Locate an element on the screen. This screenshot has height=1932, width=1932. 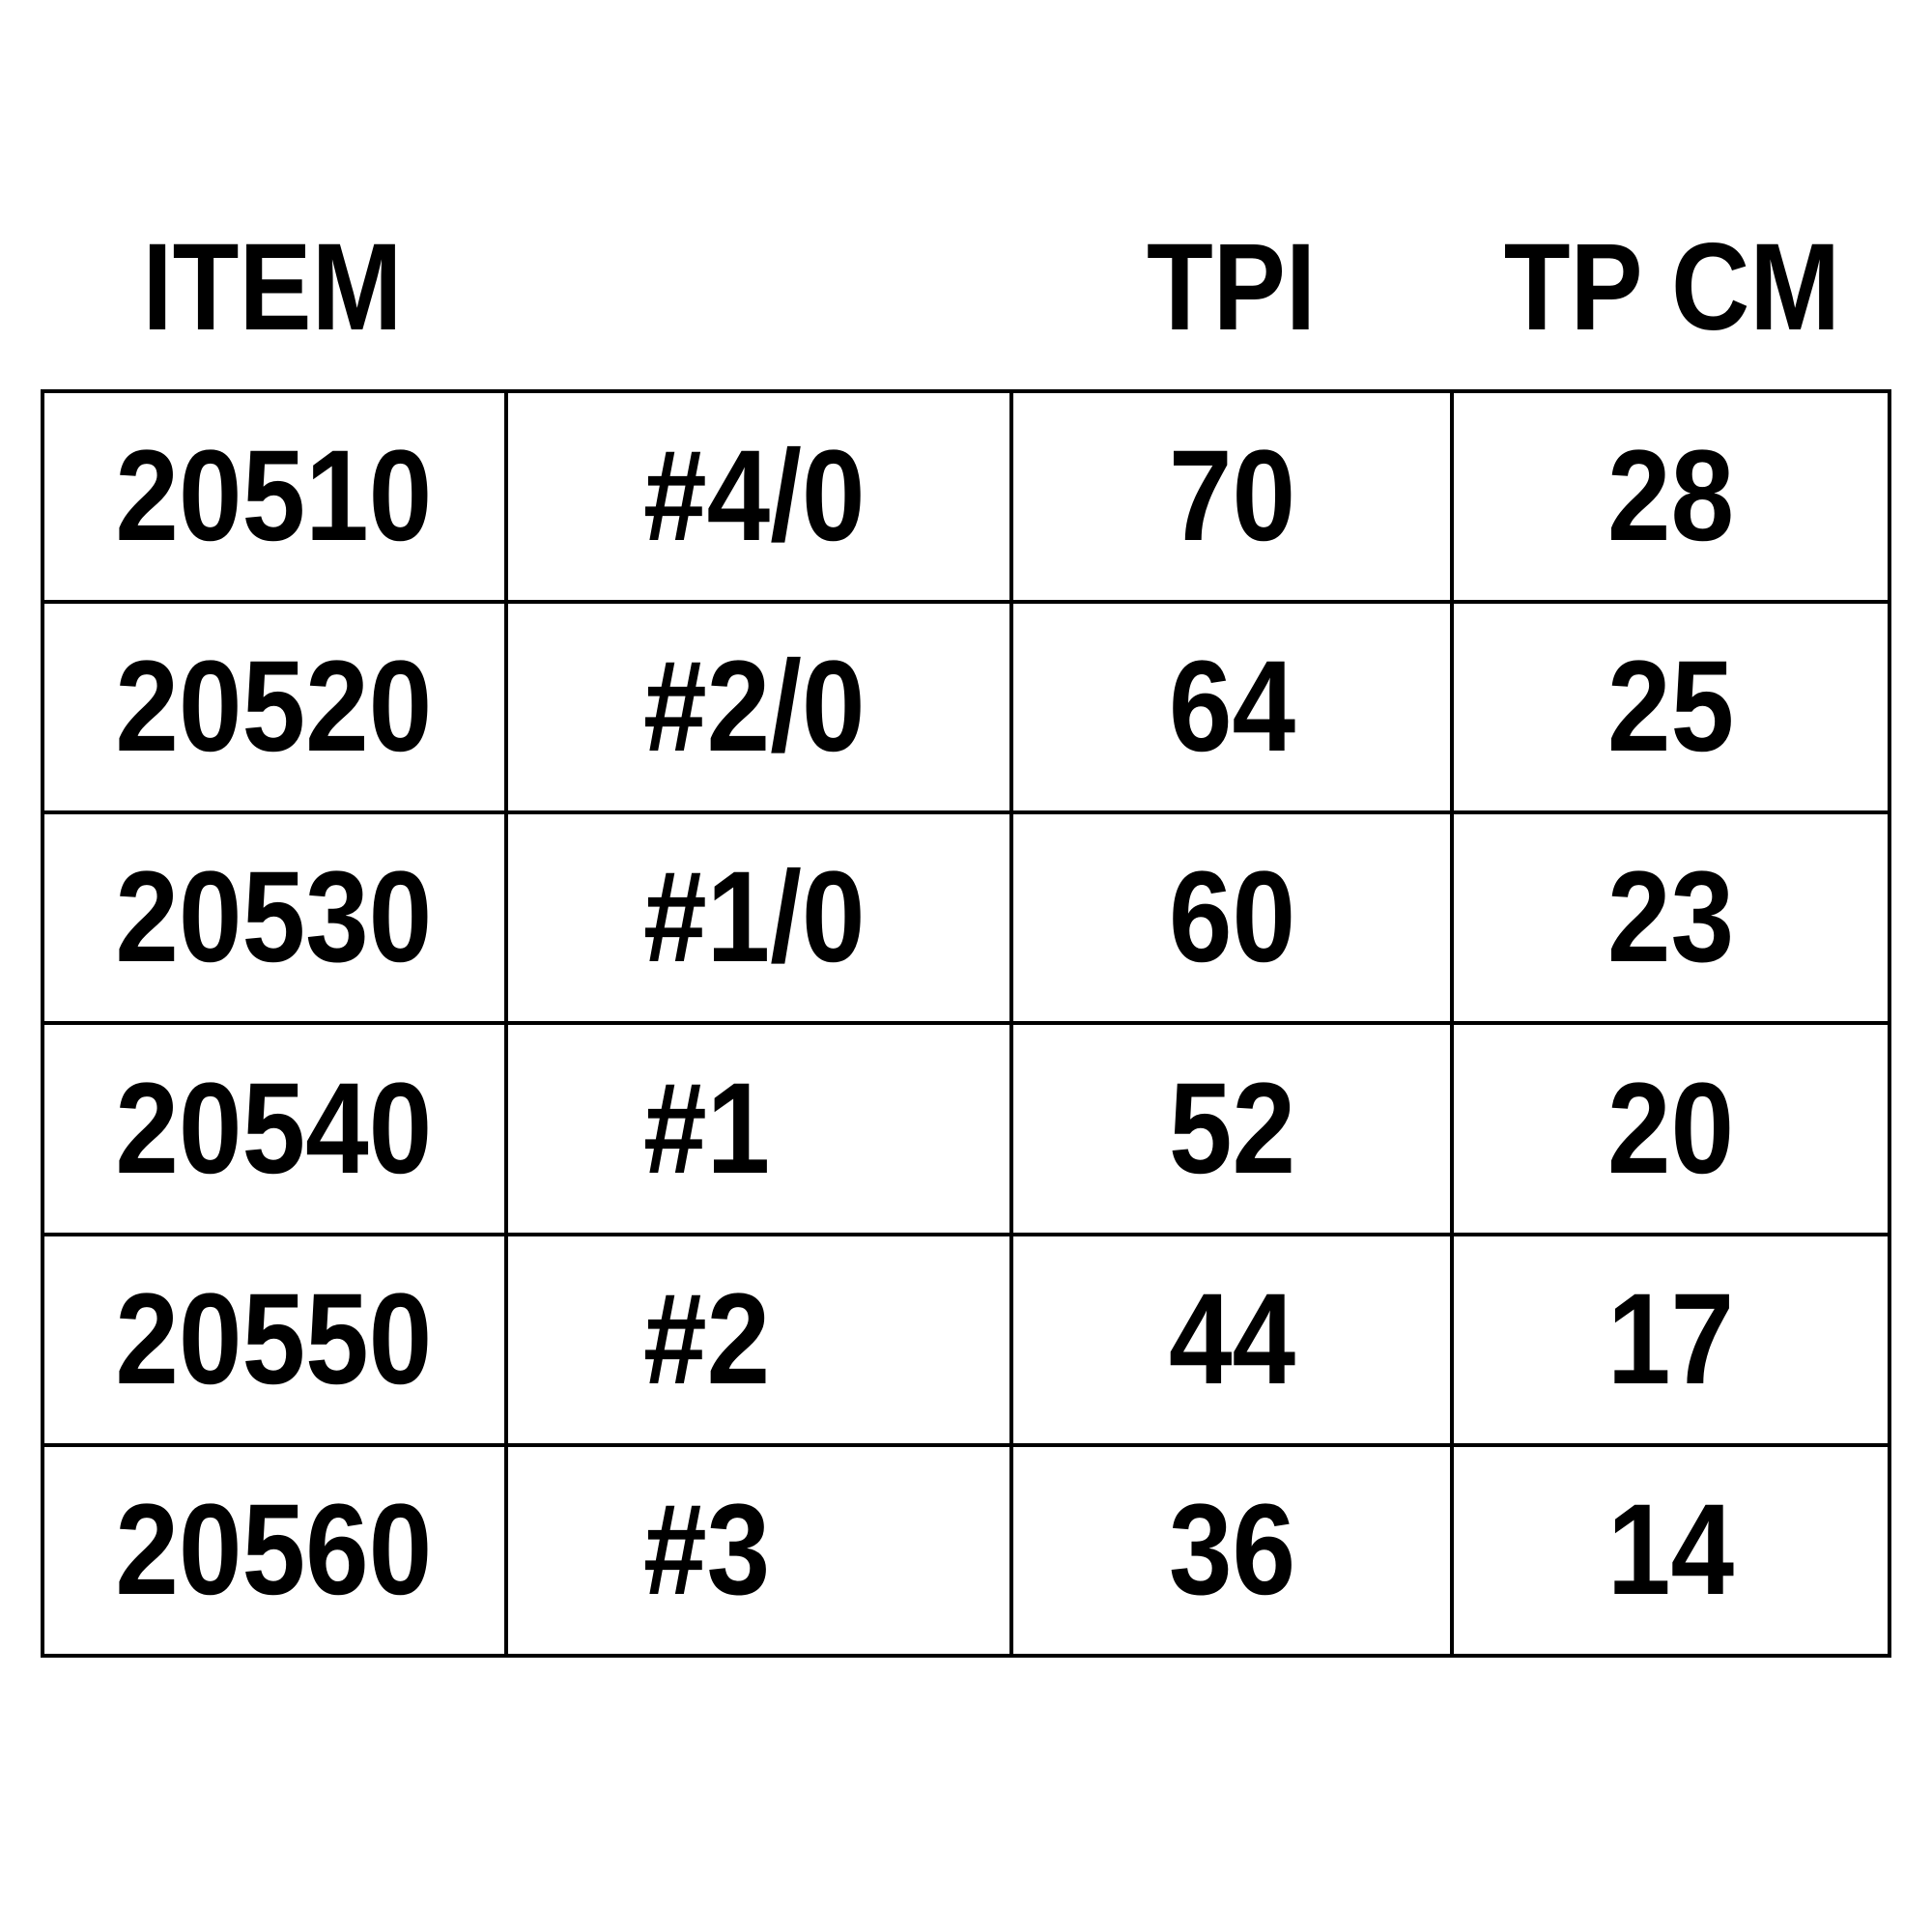
cell-size: #2 is located at coordinates (758, 1339).